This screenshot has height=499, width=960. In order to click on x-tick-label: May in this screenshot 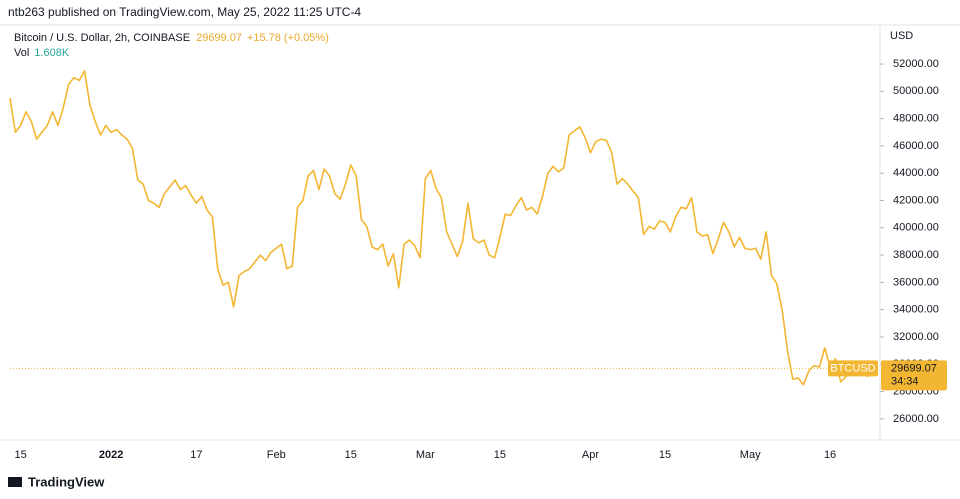, I will do `click(750, 455)`.